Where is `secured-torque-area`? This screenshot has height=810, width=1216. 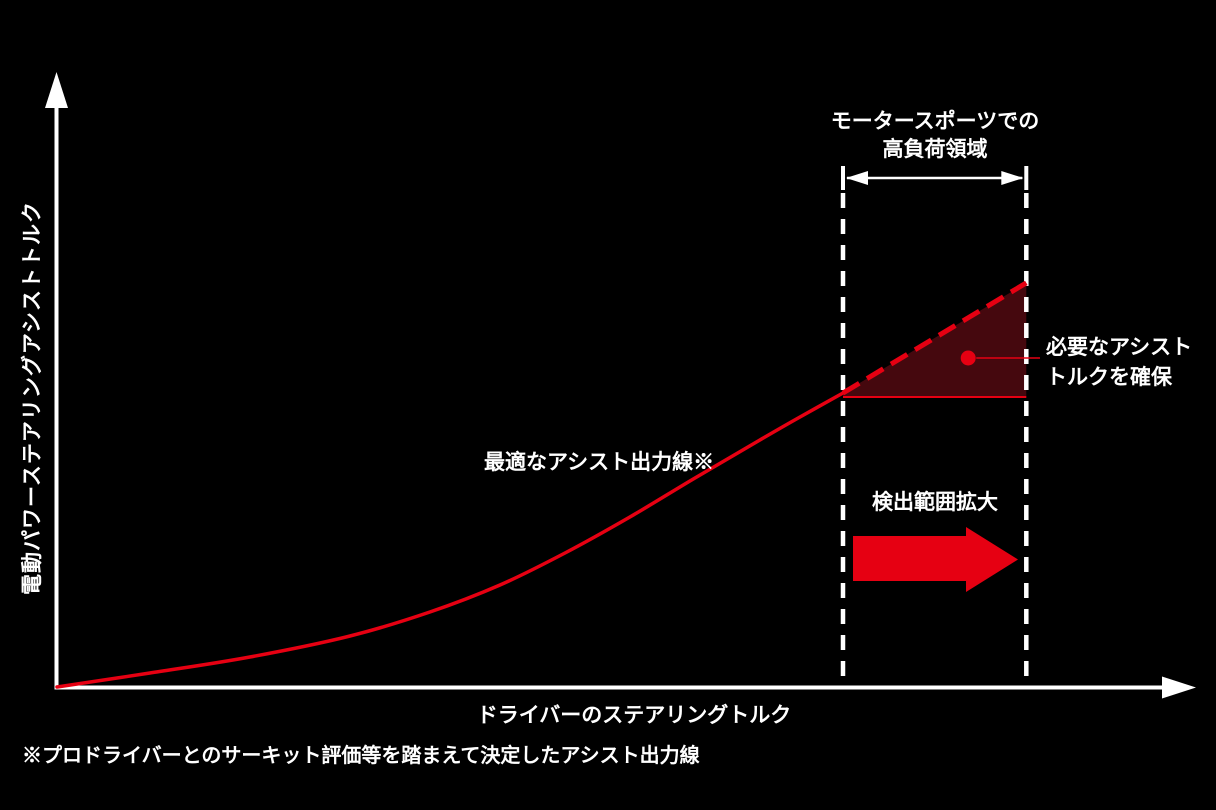 secured-torque-area is located at coordinates (935, 339).